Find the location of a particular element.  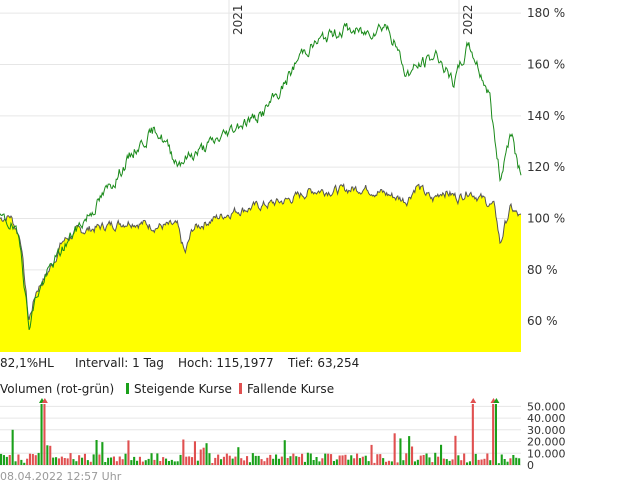

volume-title: Volumen (rot-grün) is located at coordinates (57, 389).